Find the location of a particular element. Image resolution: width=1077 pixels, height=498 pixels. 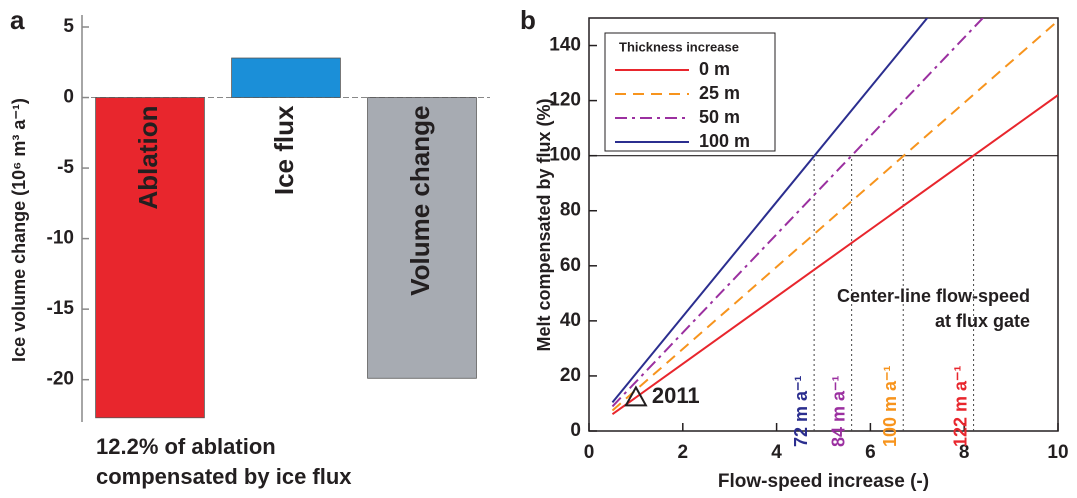

bar-label: Volume change is located at coordinates (420, 201).